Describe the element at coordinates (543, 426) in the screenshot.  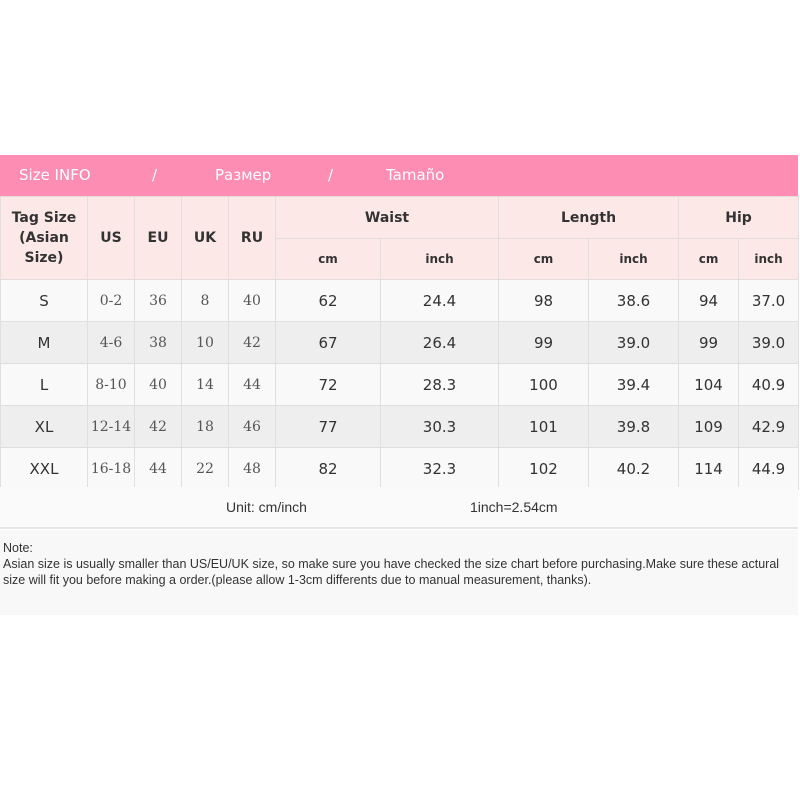
I see `table-cell: 101` at that location.